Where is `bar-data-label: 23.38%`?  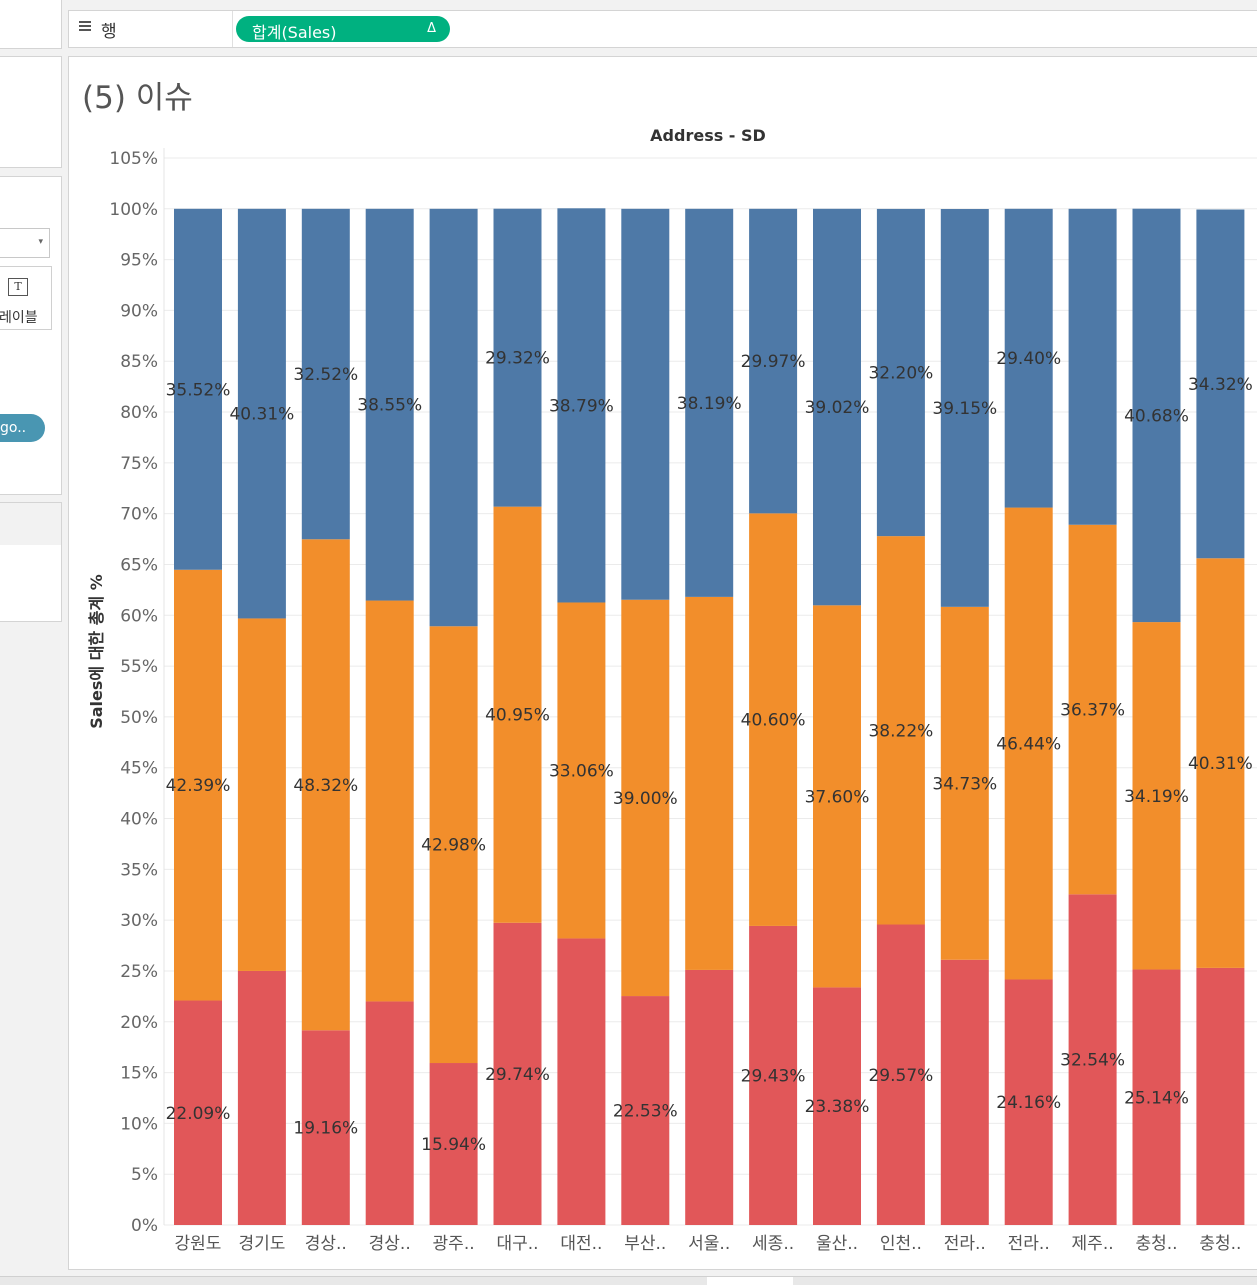 bar-data-label: 23.38% is located at coordinates (837, 1107).